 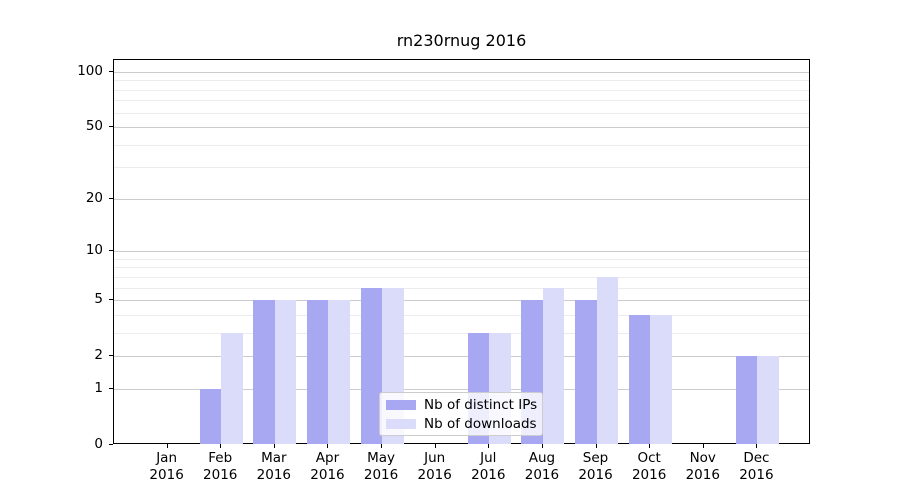 I want to click on x-tick-label: Mar 2016, so click(x=274, y=466).